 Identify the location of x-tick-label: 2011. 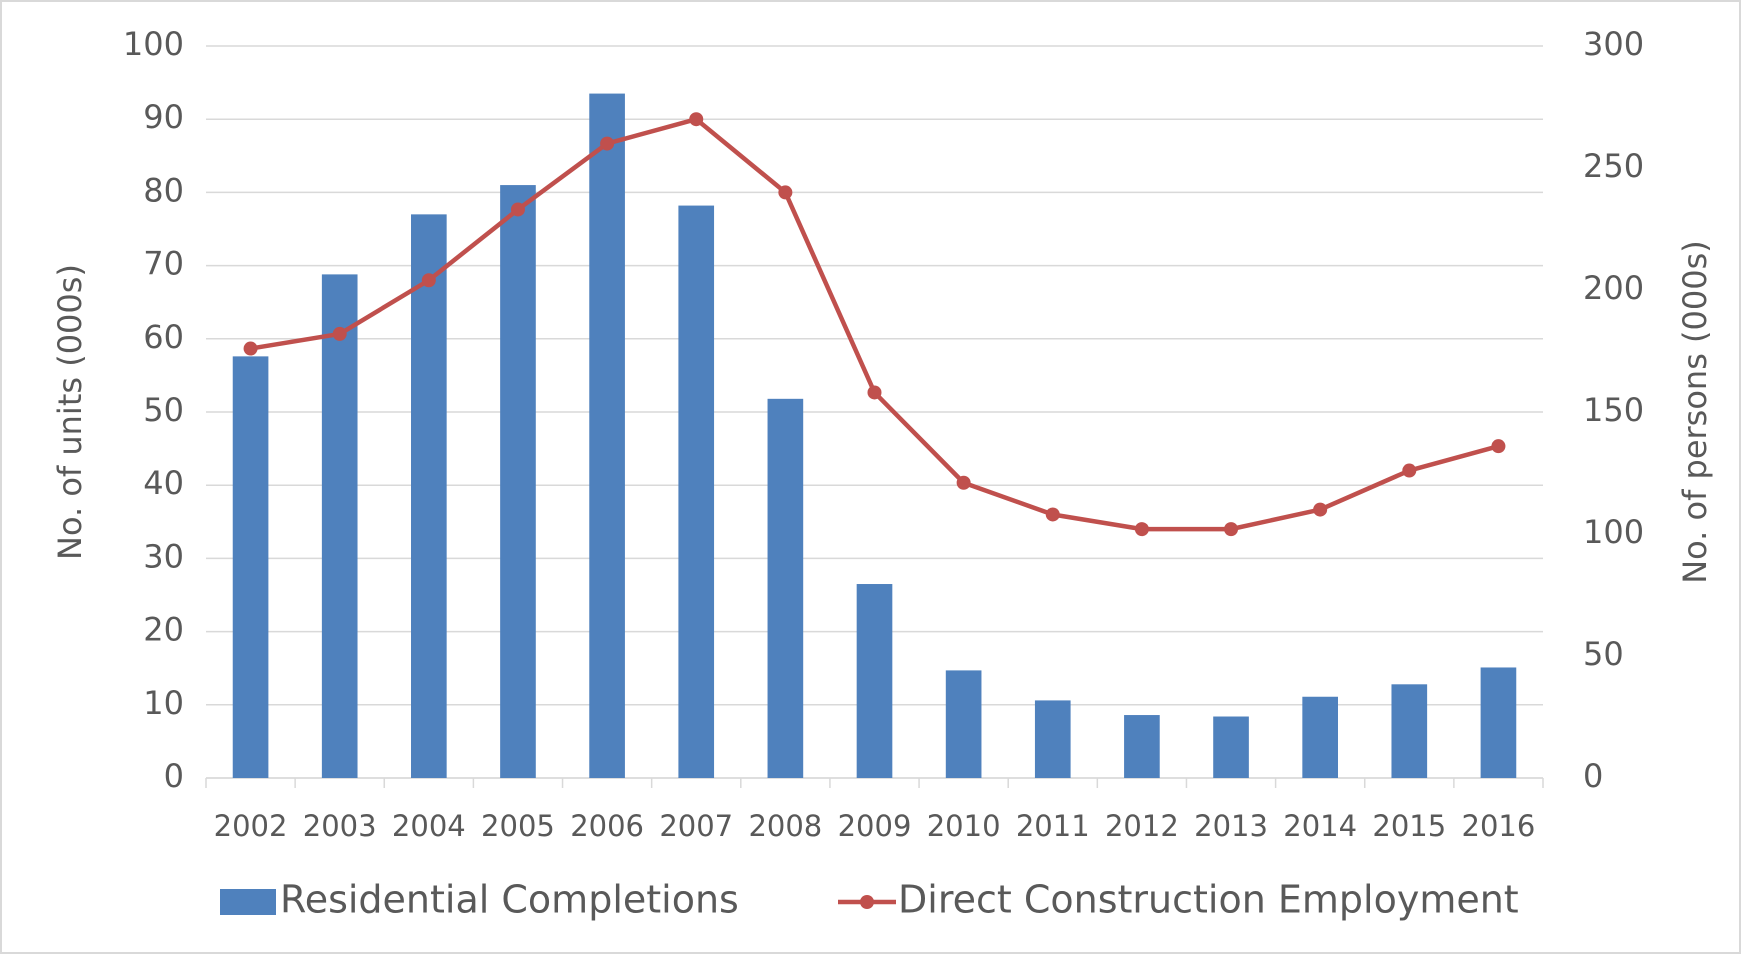
(1053, 826).